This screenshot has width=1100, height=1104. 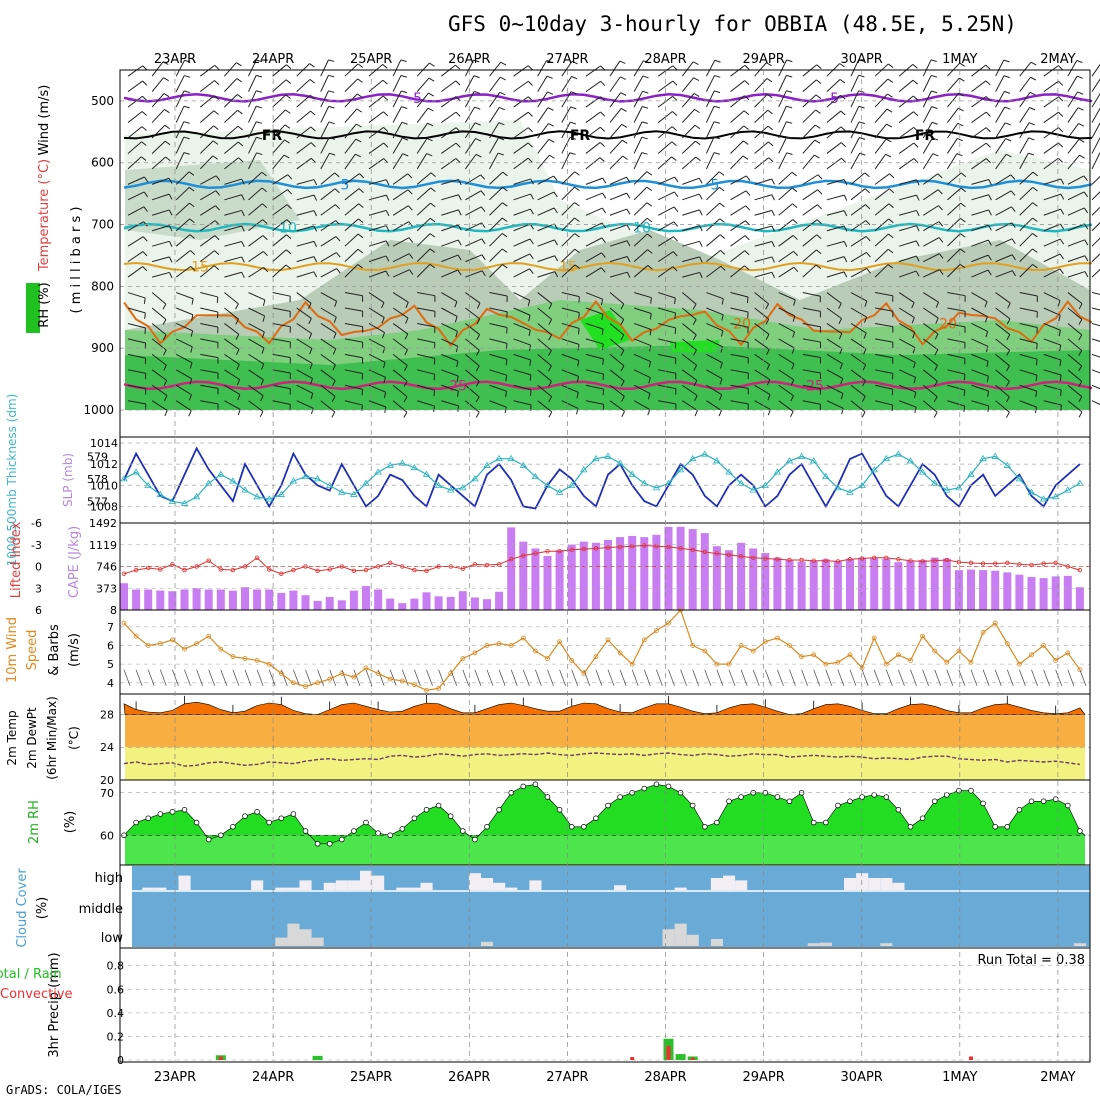 I want to click on slp-tick-label: 1014, so click(x=104, y=443).